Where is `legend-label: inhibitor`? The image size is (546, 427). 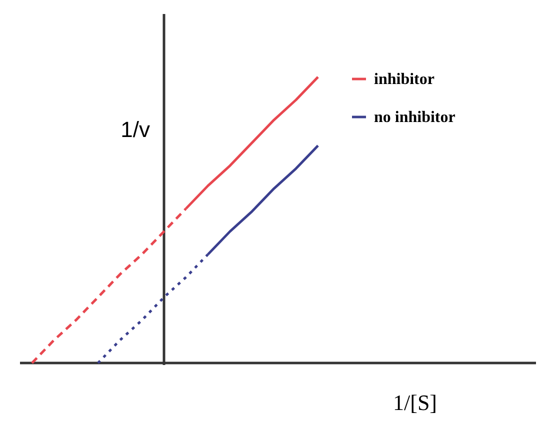 legend-label: inhibitor is located at coordinates (404, 79).